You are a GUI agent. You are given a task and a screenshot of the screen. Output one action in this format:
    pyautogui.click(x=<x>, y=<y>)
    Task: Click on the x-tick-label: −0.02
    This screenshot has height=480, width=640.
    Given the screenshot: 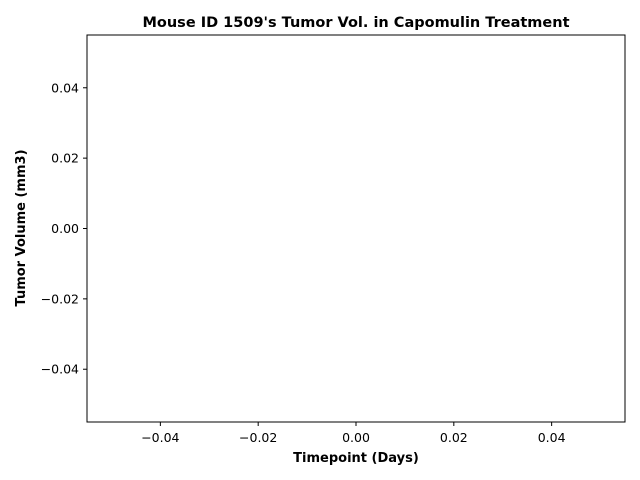 What is the action you would take?
    pyautogui.click(x=258, y=437)
    